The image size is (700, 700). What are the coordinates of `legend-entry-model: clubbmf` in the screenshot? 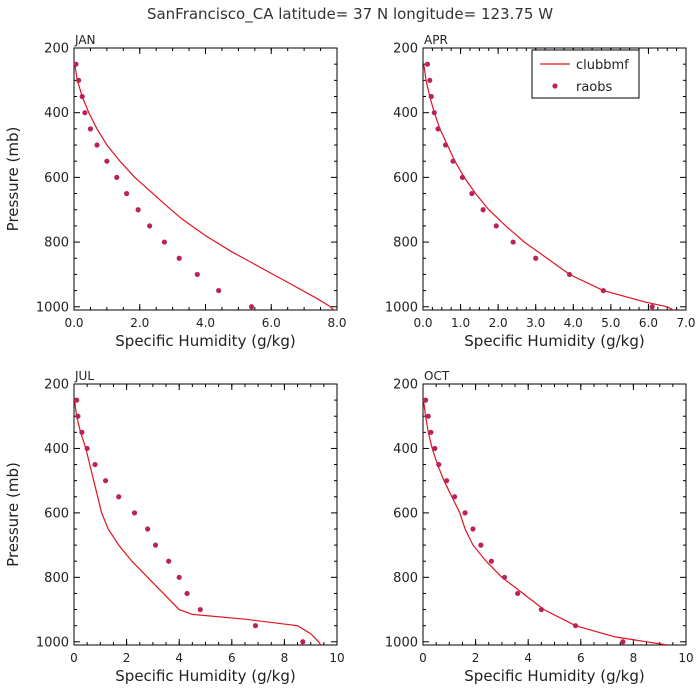 It's located at (602, 65).